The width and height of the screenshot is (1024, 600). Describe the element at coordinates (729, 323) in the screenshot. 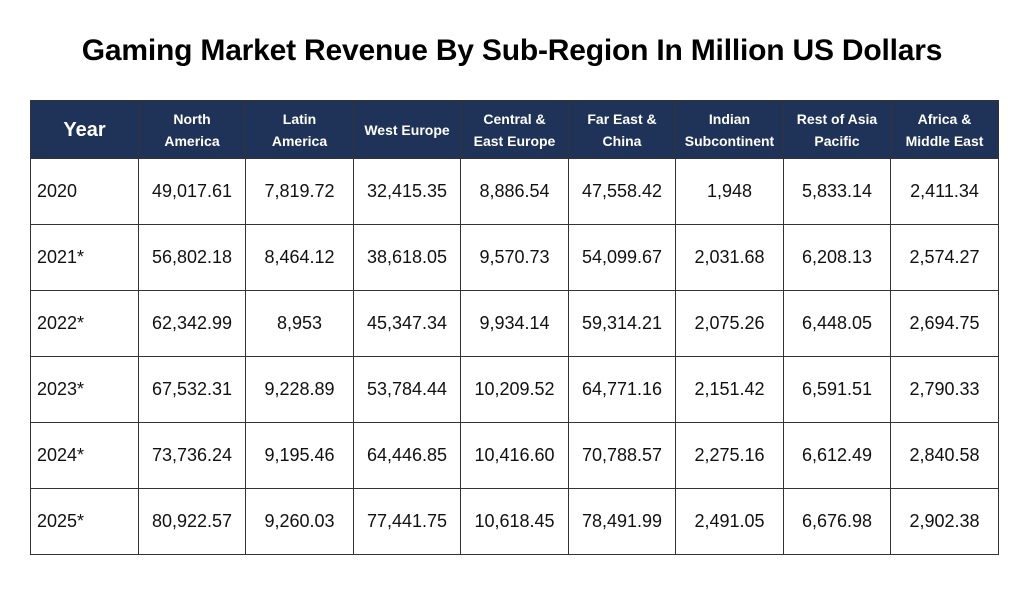

I see `value-cell: 2,075.26` at that location.